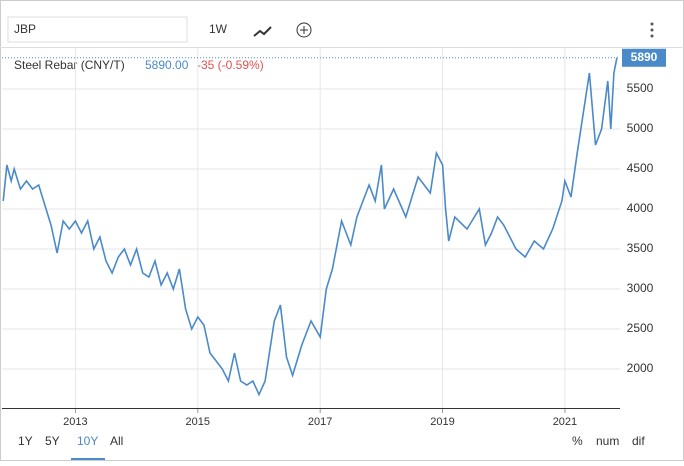 This screenshot has width=684, height=466. Describe the element at coordinates (640, 288) in the screenshot. I see `y-tick-label: 3000` at that location.